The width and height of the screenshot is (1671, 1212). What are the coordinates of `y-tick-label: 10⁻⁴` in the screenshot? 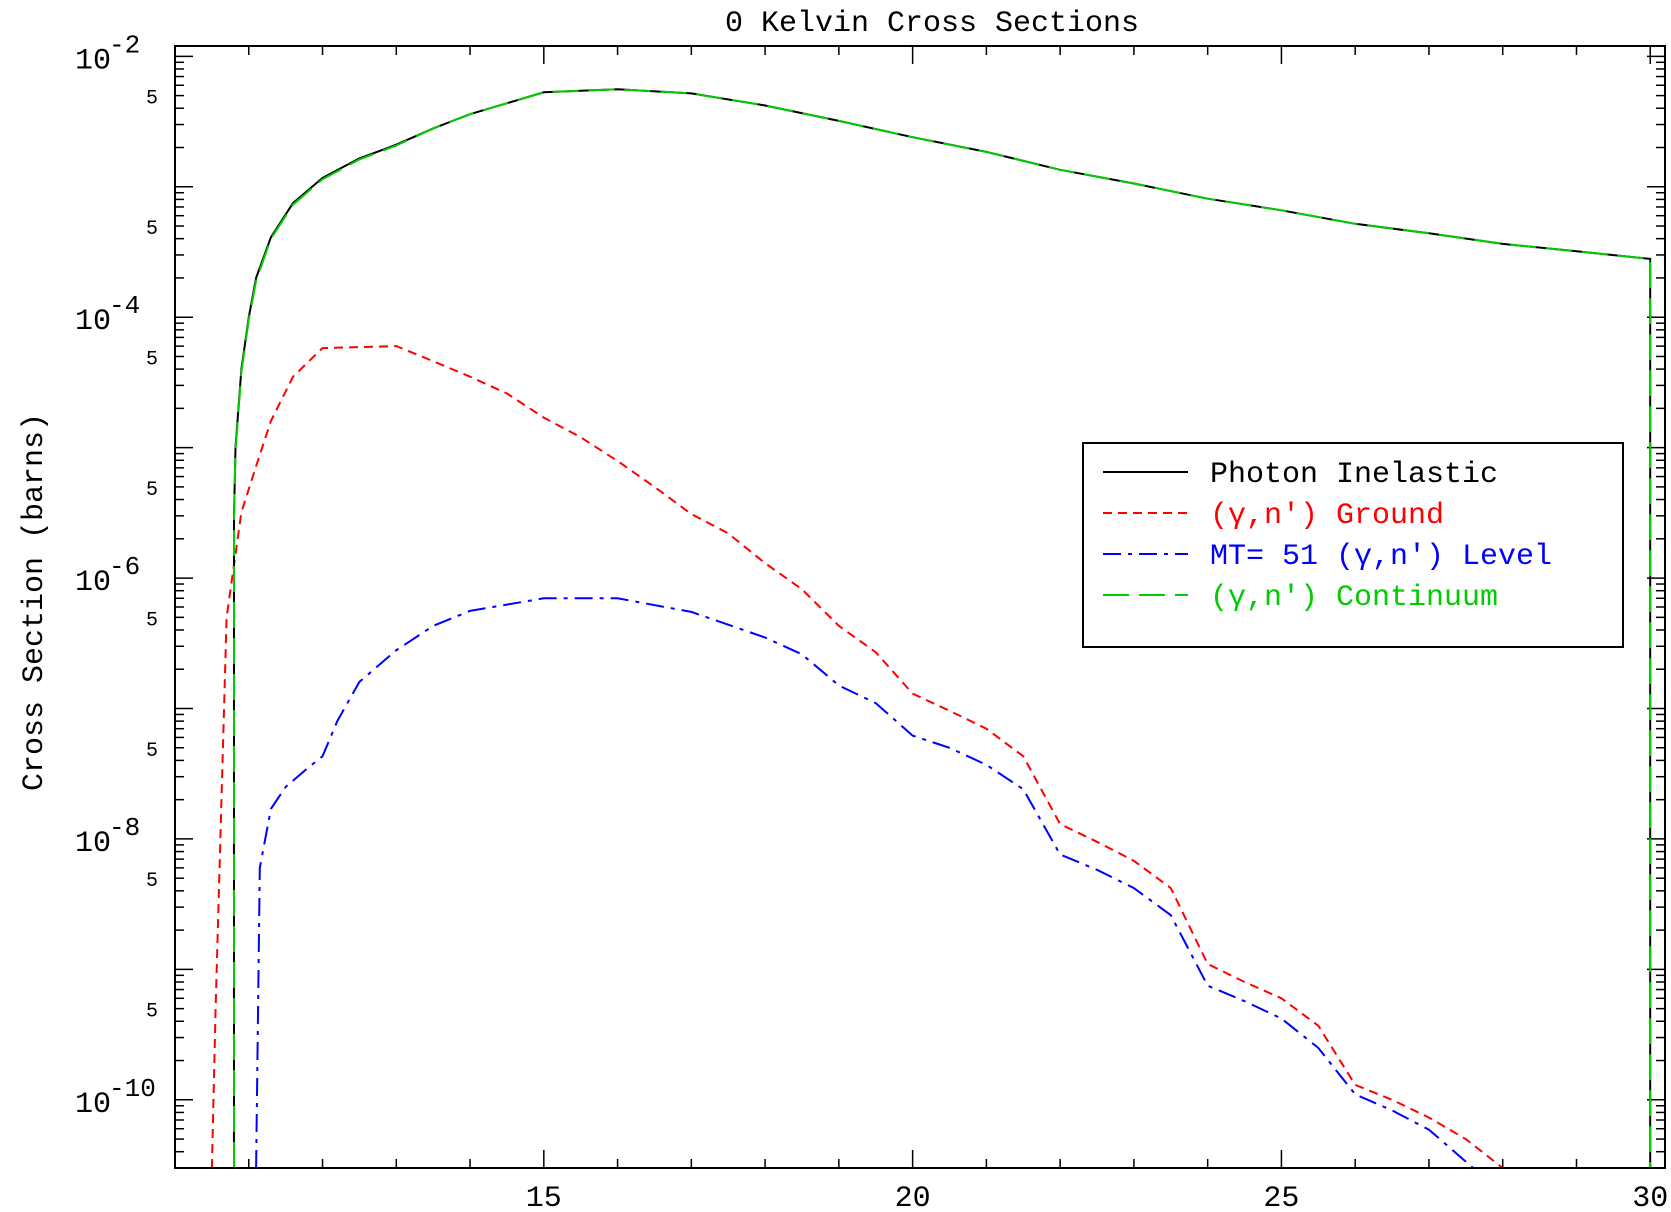 It's located at (107, 315).